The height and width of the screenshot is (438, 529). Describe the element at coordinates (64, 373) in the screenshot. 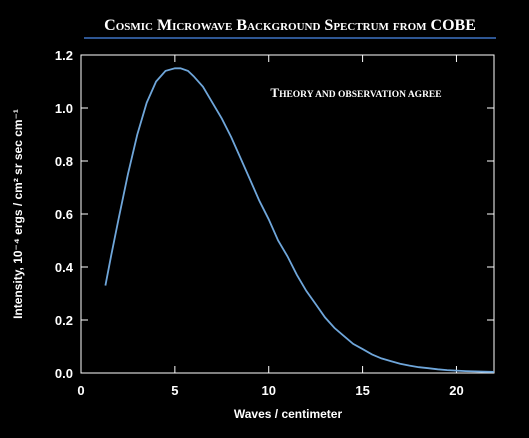

I see `y-tick-label: 0.0` at that location.